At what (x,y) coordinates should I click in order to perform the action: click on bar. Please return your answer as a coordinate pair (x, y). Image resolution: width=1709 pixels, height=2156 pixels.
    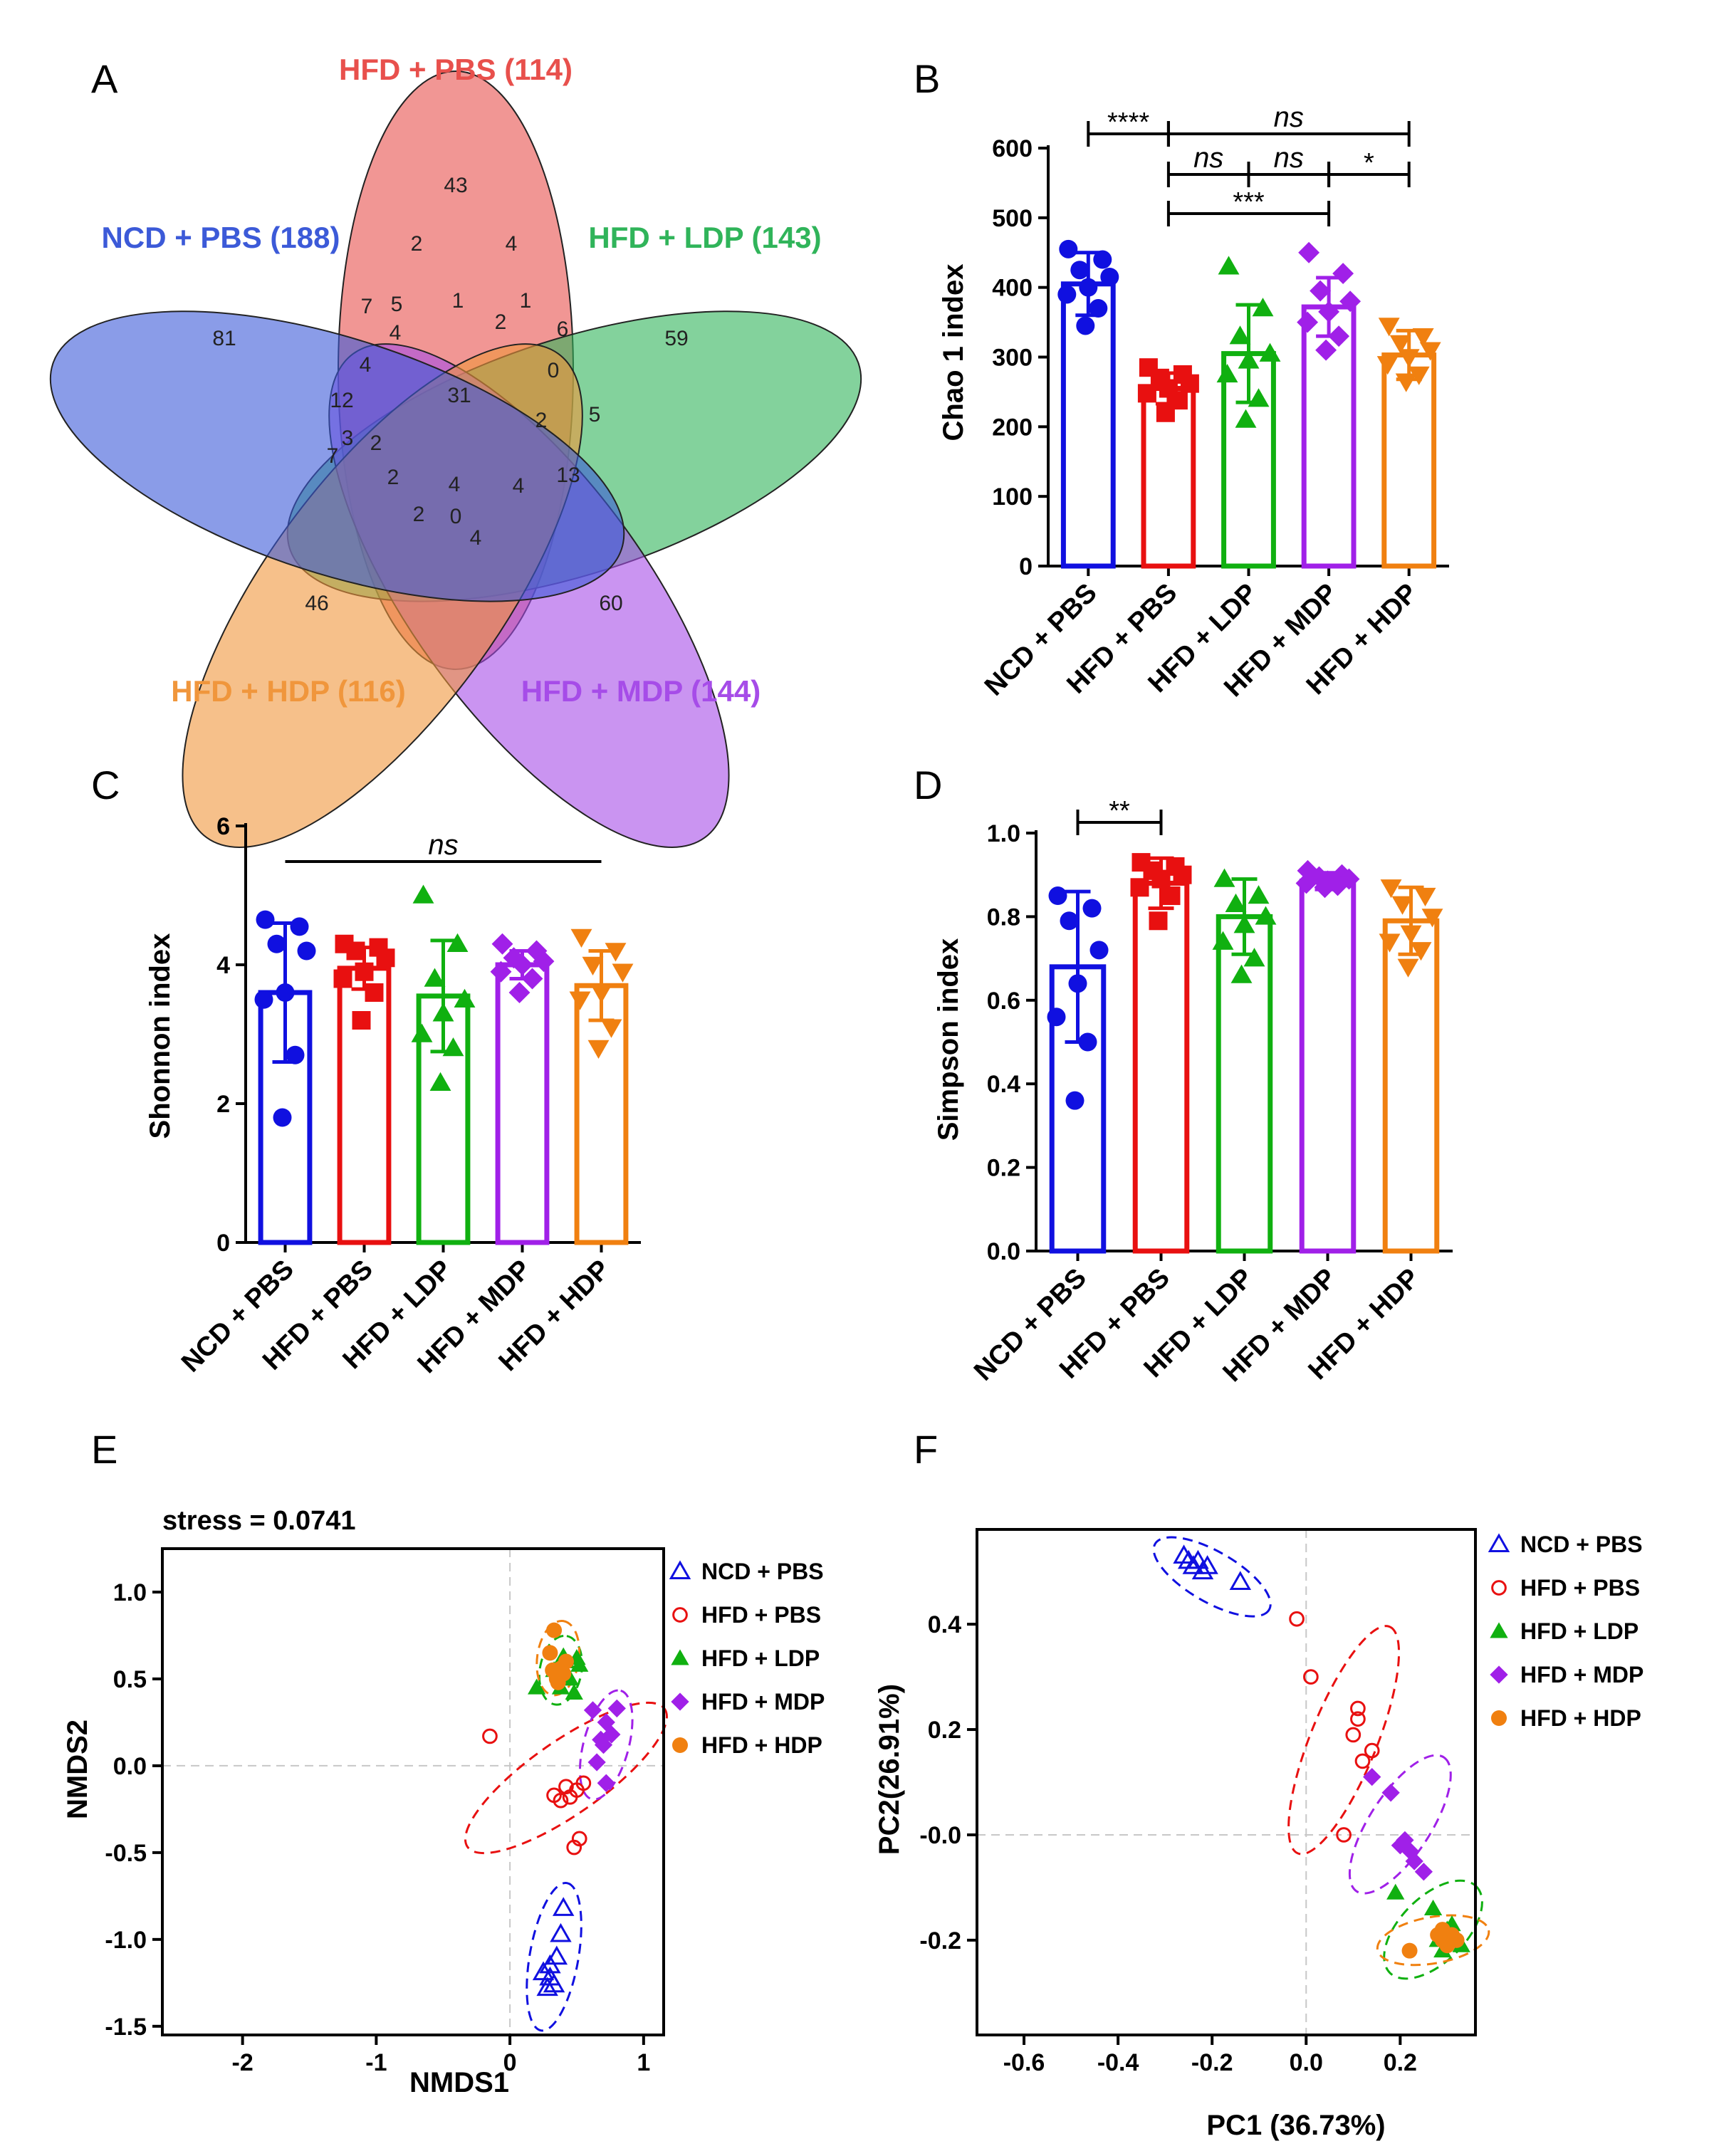
    Looking at the image, I should click on (1161, 1067).